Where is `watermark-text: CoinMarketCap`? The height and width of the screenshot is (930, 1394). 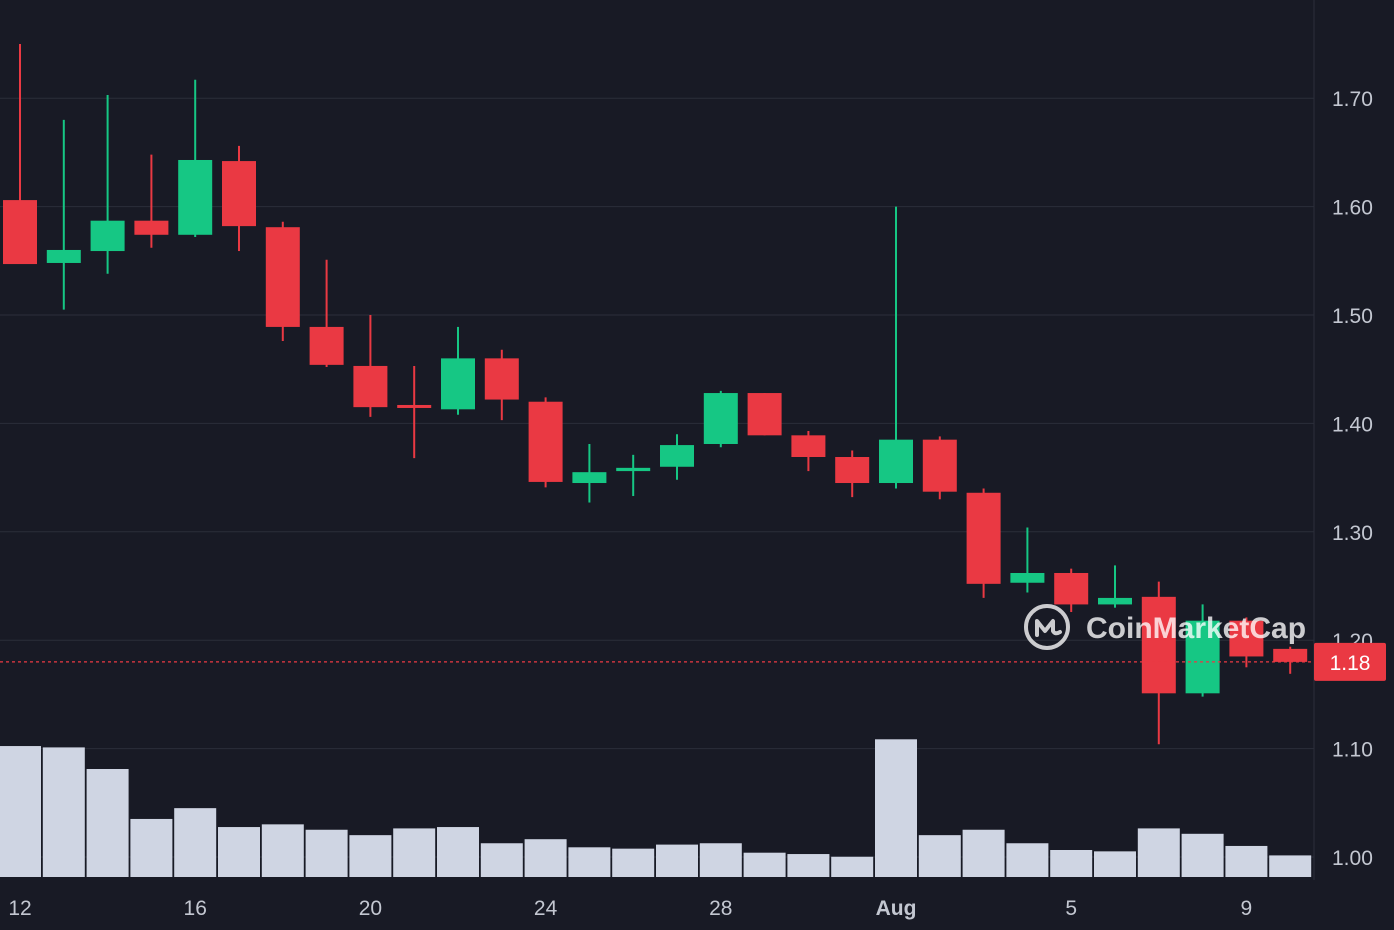 watermark-text: CoinMarketCap is located at coordinates (1196, 628).